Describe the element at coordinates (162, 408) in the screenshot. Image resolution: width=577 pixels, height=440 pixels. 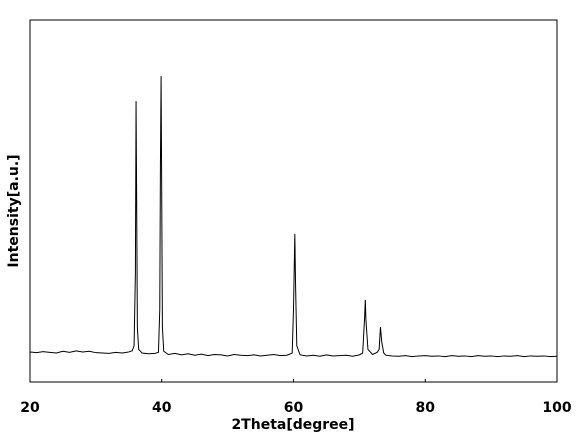
I see `x-tick-label: 40` at that location.